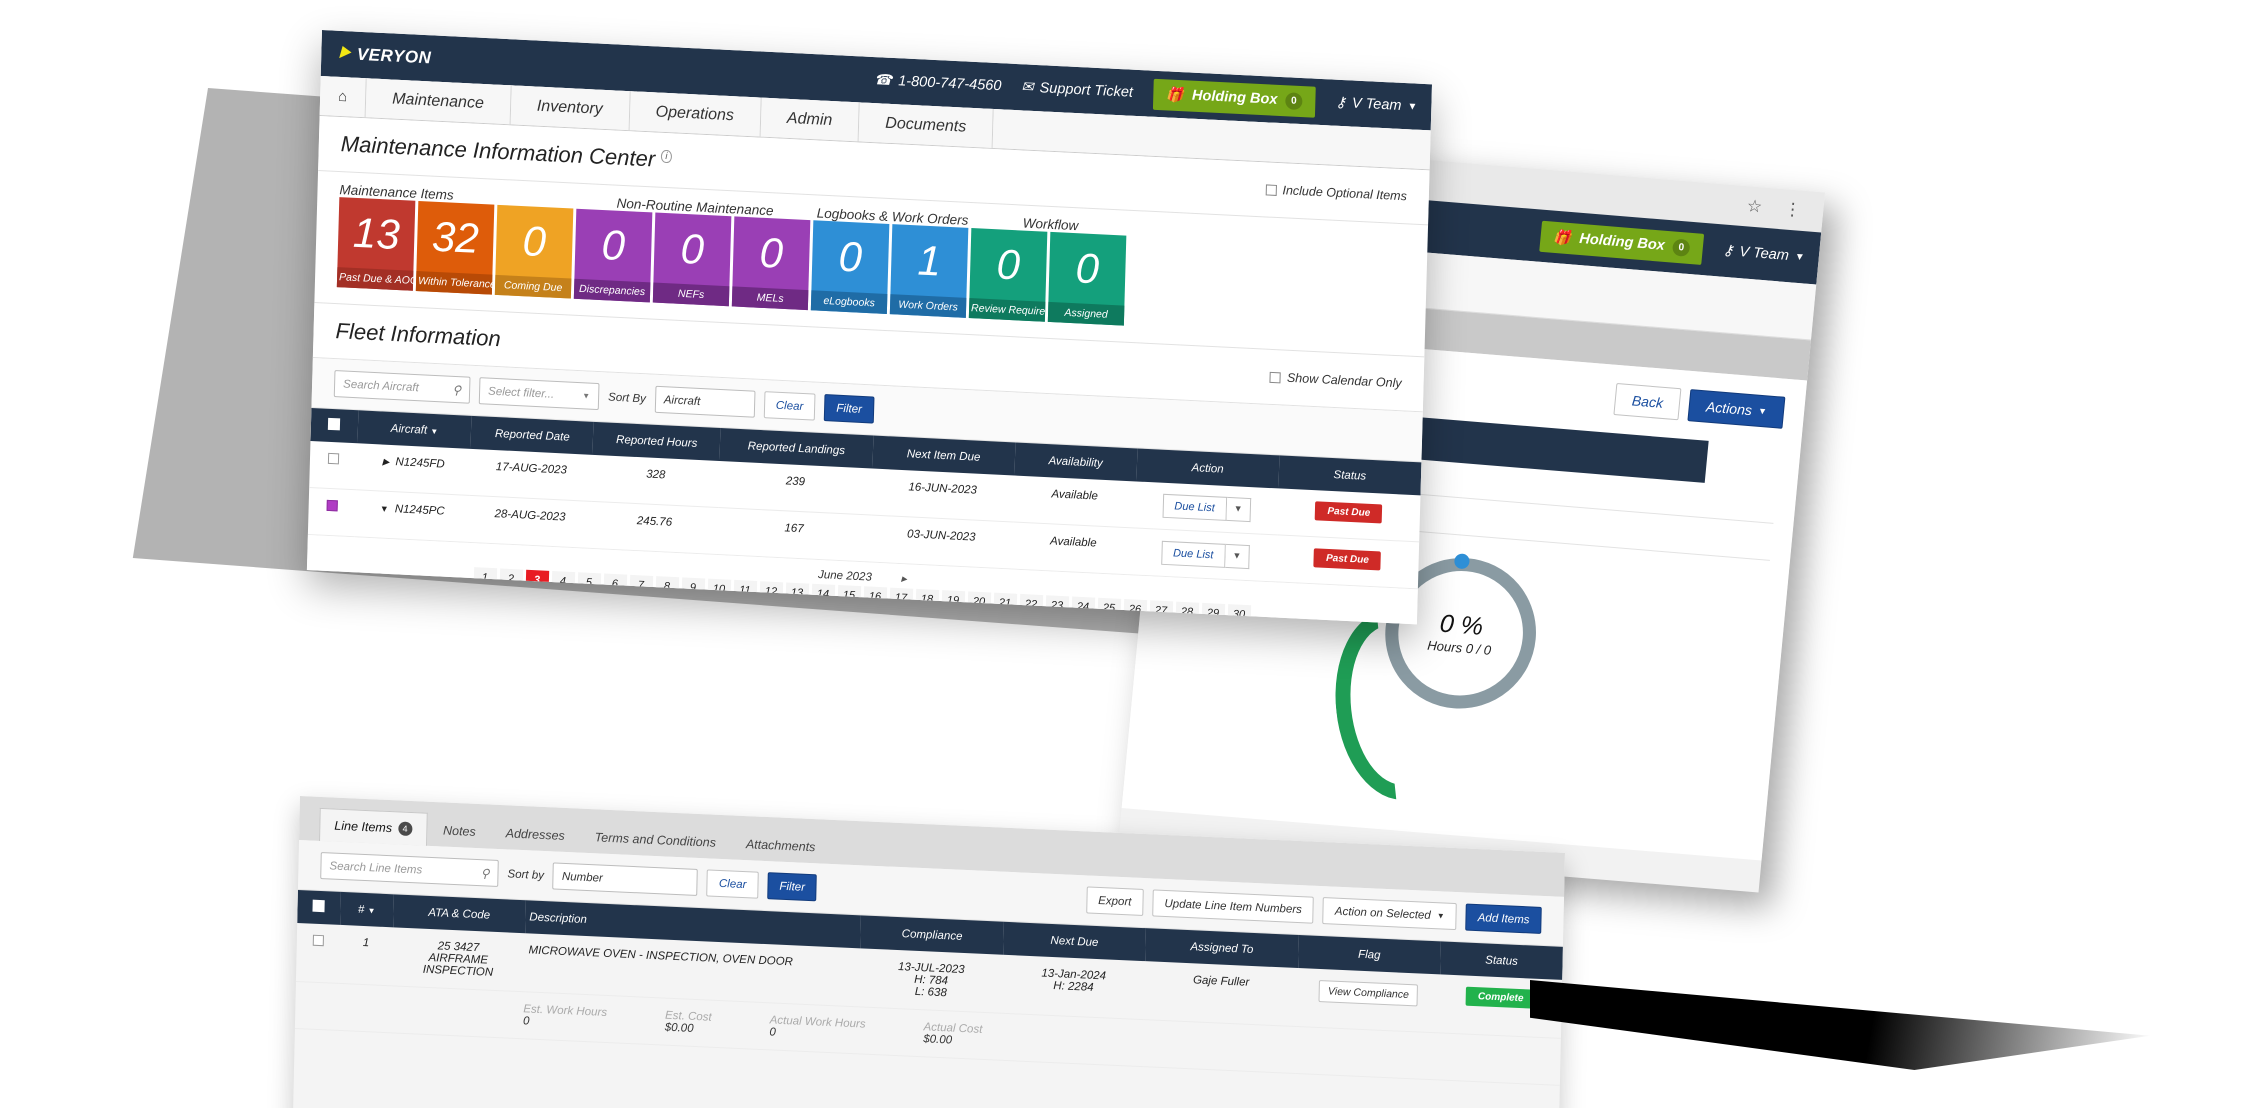  Describe the element at coordinates (1220, 994) in the screenshot. I see `row-assigned-to: Gaje Fuller` at that location.